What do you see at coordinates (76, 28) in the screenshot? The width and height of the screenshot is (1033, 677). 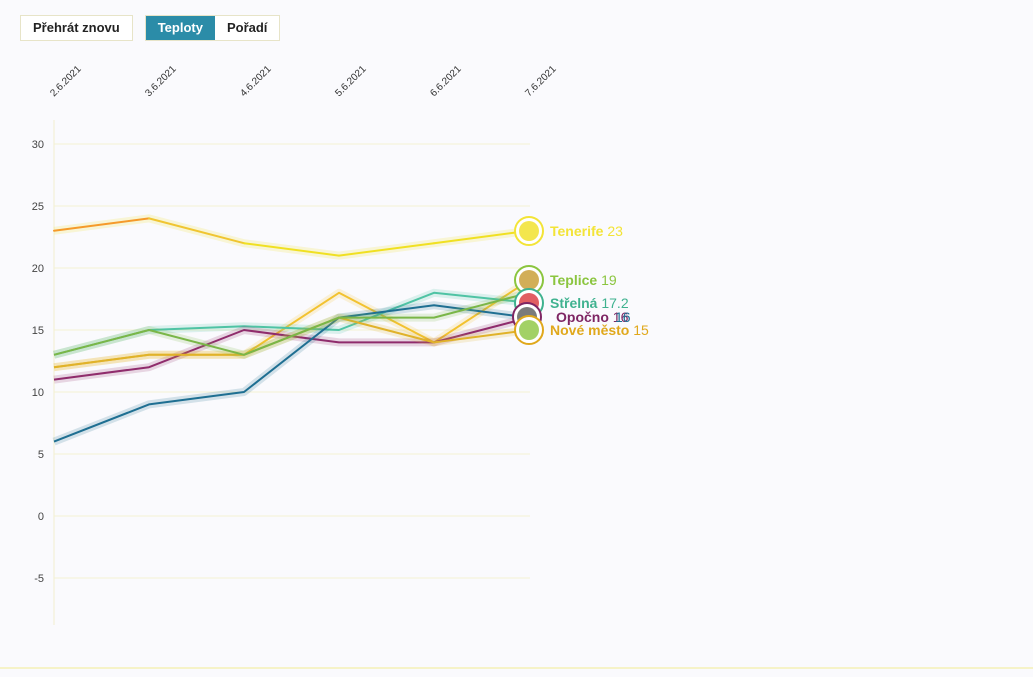 I see `replay-button: Přehrát znovu` at bounding box center [76, 28].